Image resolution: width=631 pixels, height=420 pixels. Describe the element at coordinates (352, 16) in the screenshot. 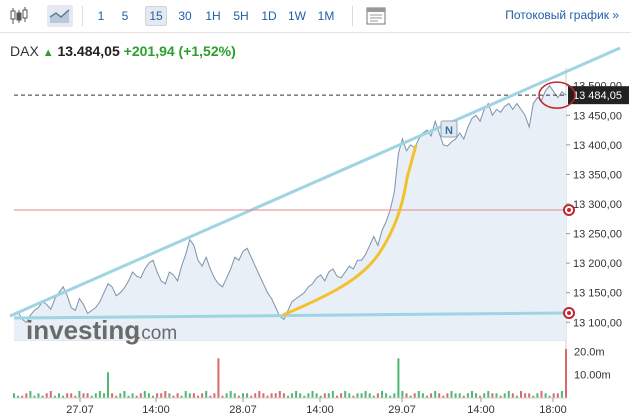

I see `toolbar-separator` at that location.